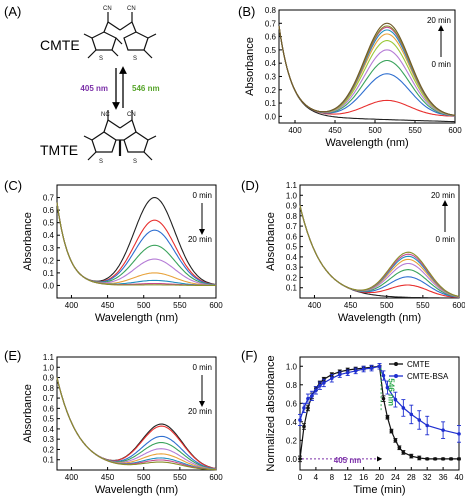  Describe the element at coordinates (292, 185) in the screenshot. I see `y-tick-label: 1.1` at that location.